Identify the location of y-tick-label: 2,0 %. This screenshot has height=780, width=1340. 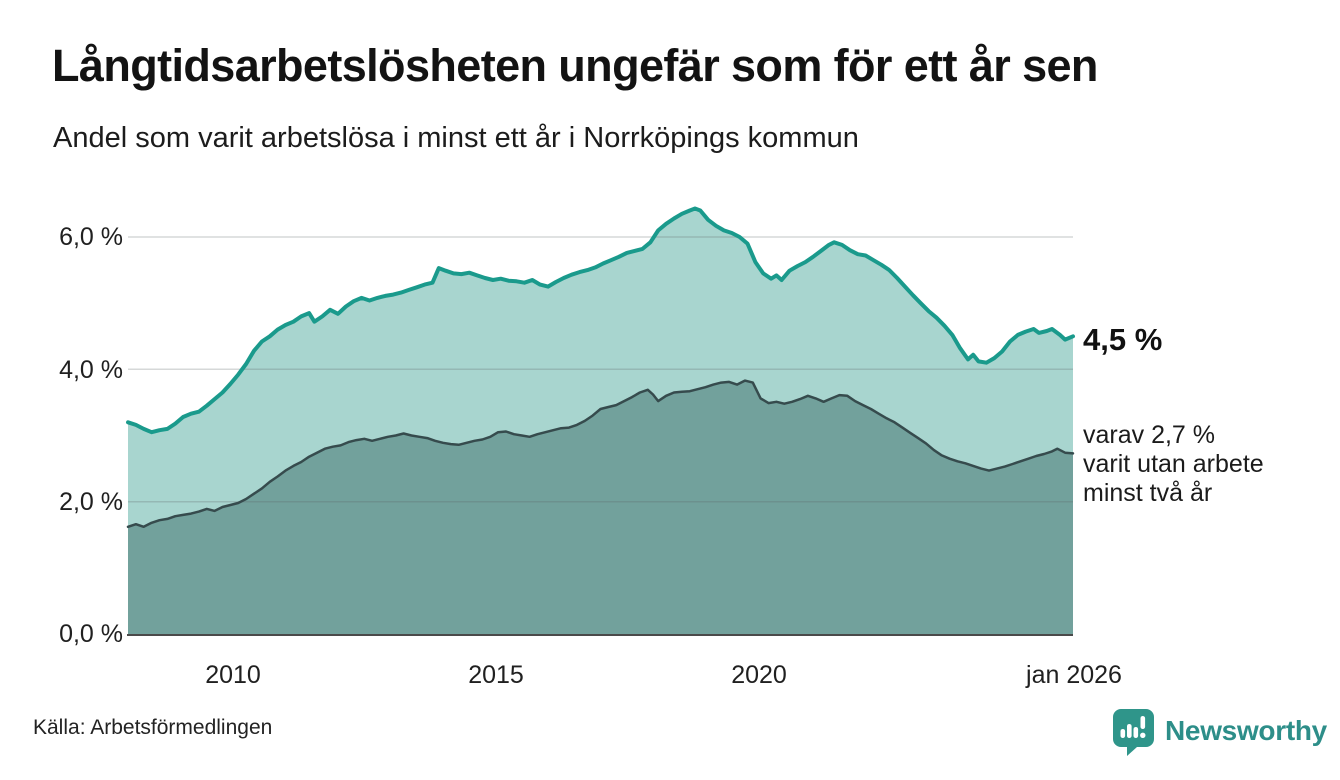
(91, 502).